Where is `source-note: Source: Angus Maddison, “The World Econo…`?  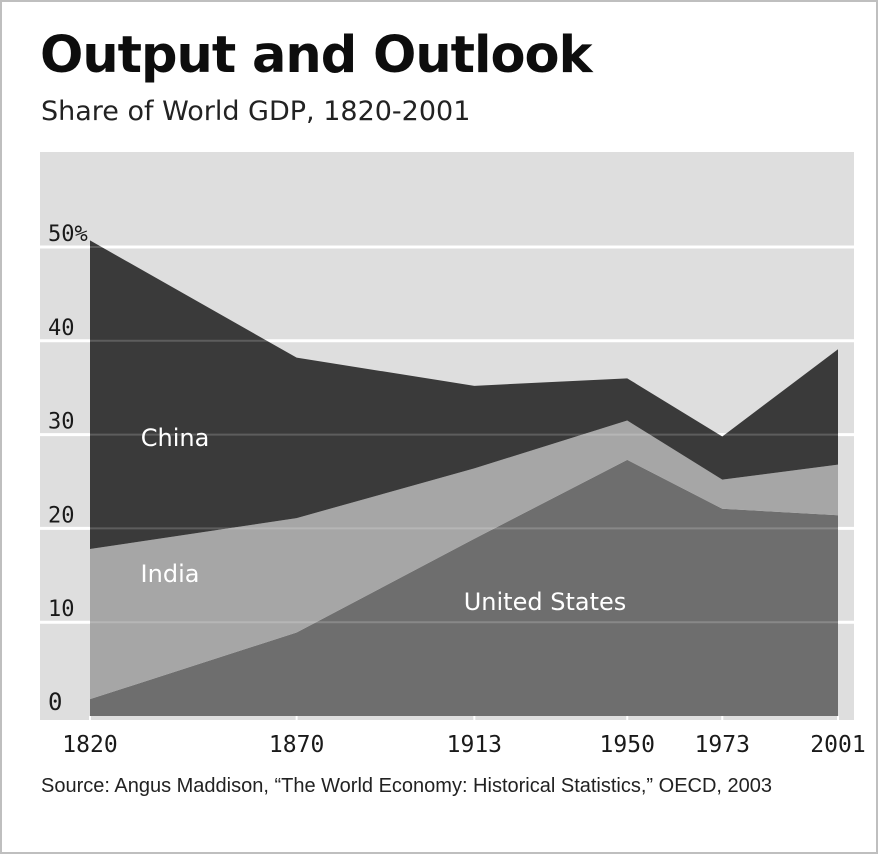
source-note: Source: Angus Maddison, “The World Econo… is located at coordinates (407, 786).